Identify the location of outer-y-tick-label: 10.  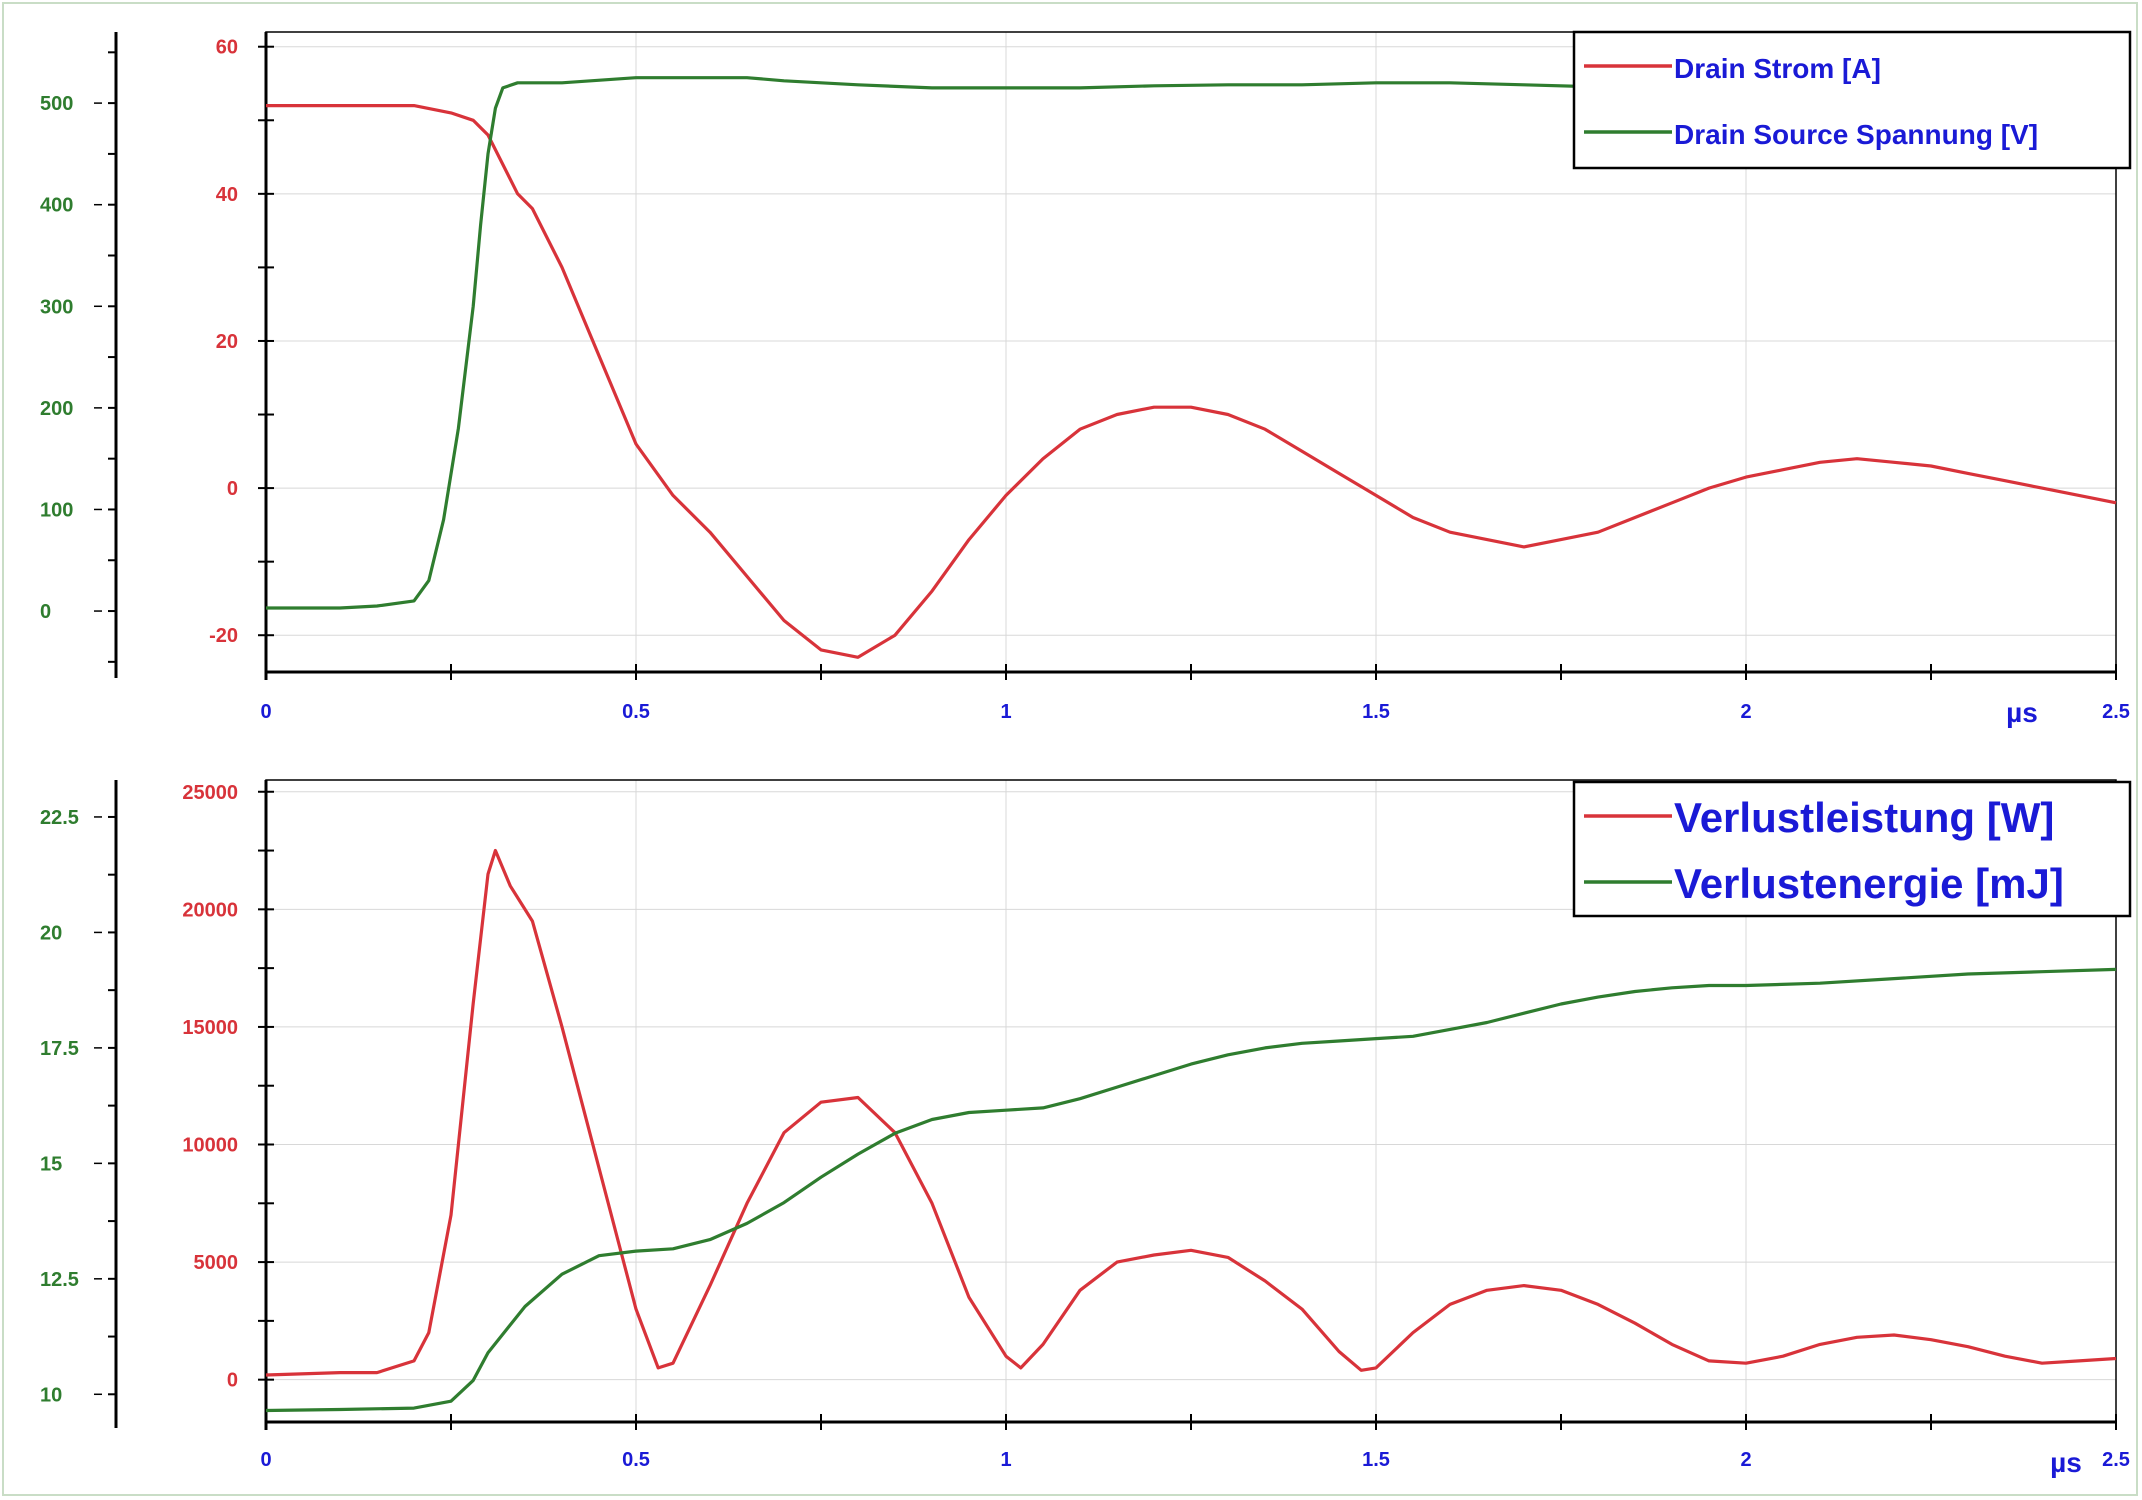
(51, 1395).